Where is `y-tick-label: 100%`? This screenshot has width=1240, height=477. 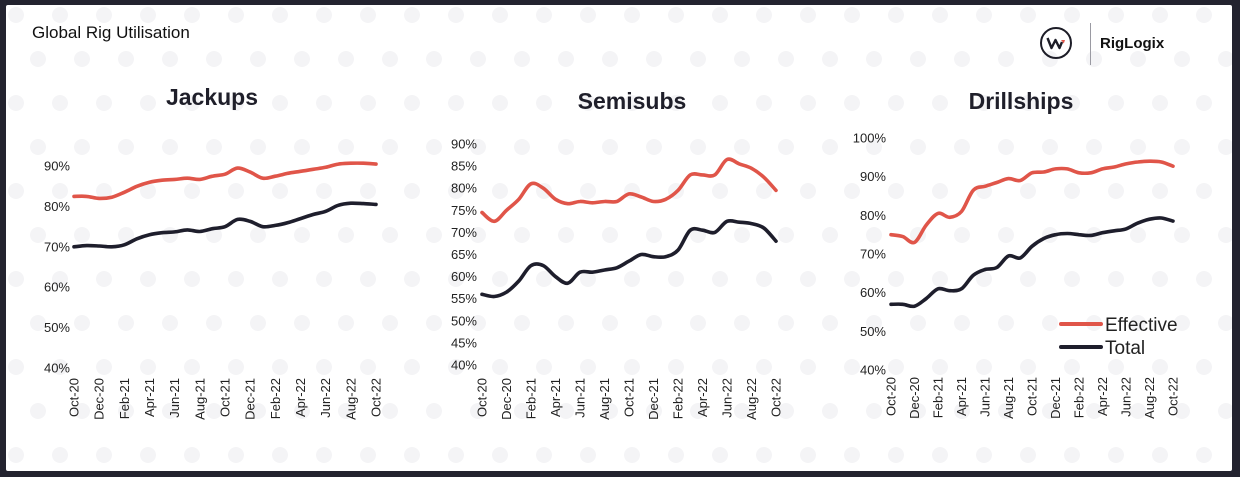 y-tick-label: 100% is located at coordinates (870, 138).